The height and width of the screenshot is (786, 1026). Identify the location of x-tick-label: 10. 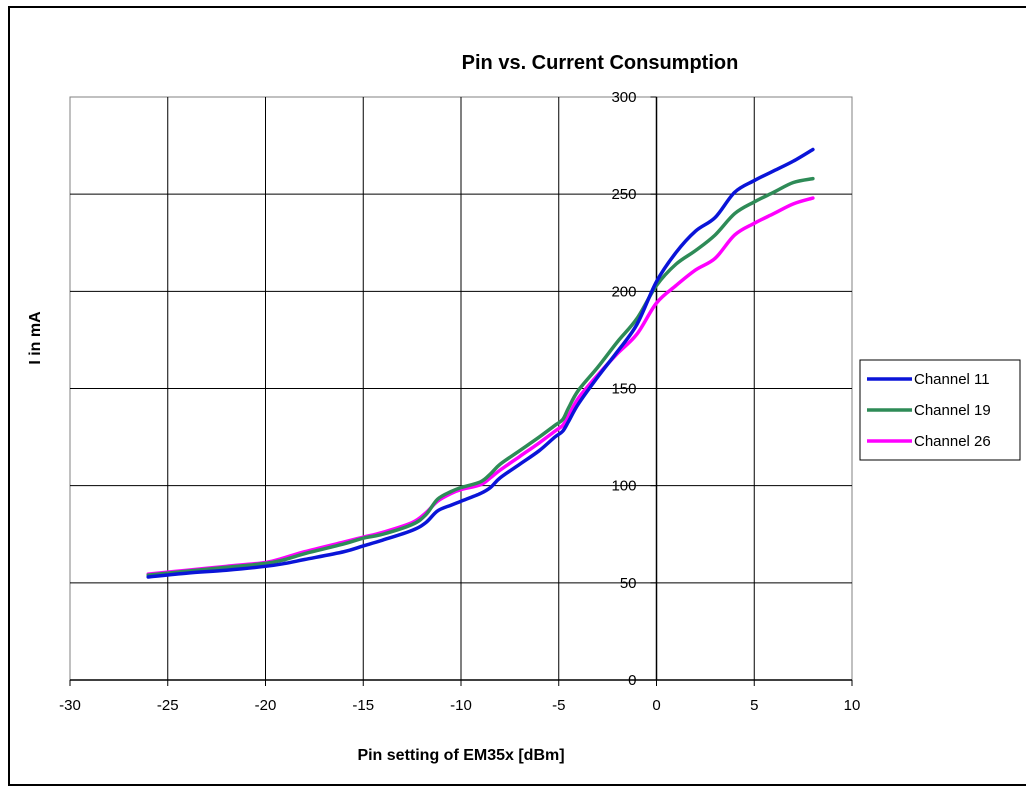
(852, 705).